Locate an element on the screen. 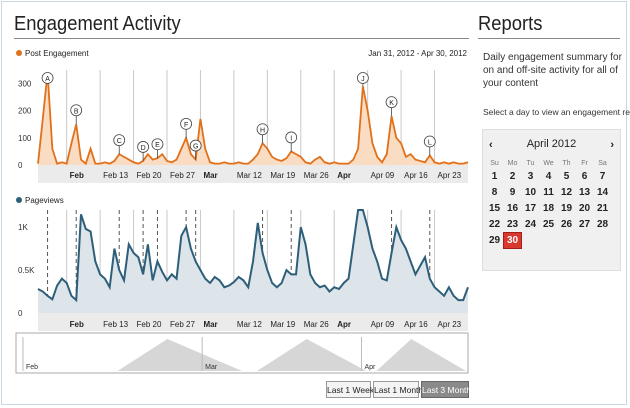 The image size is (630, 408). calendar-day: 17 is located at coordinates (530, 208).